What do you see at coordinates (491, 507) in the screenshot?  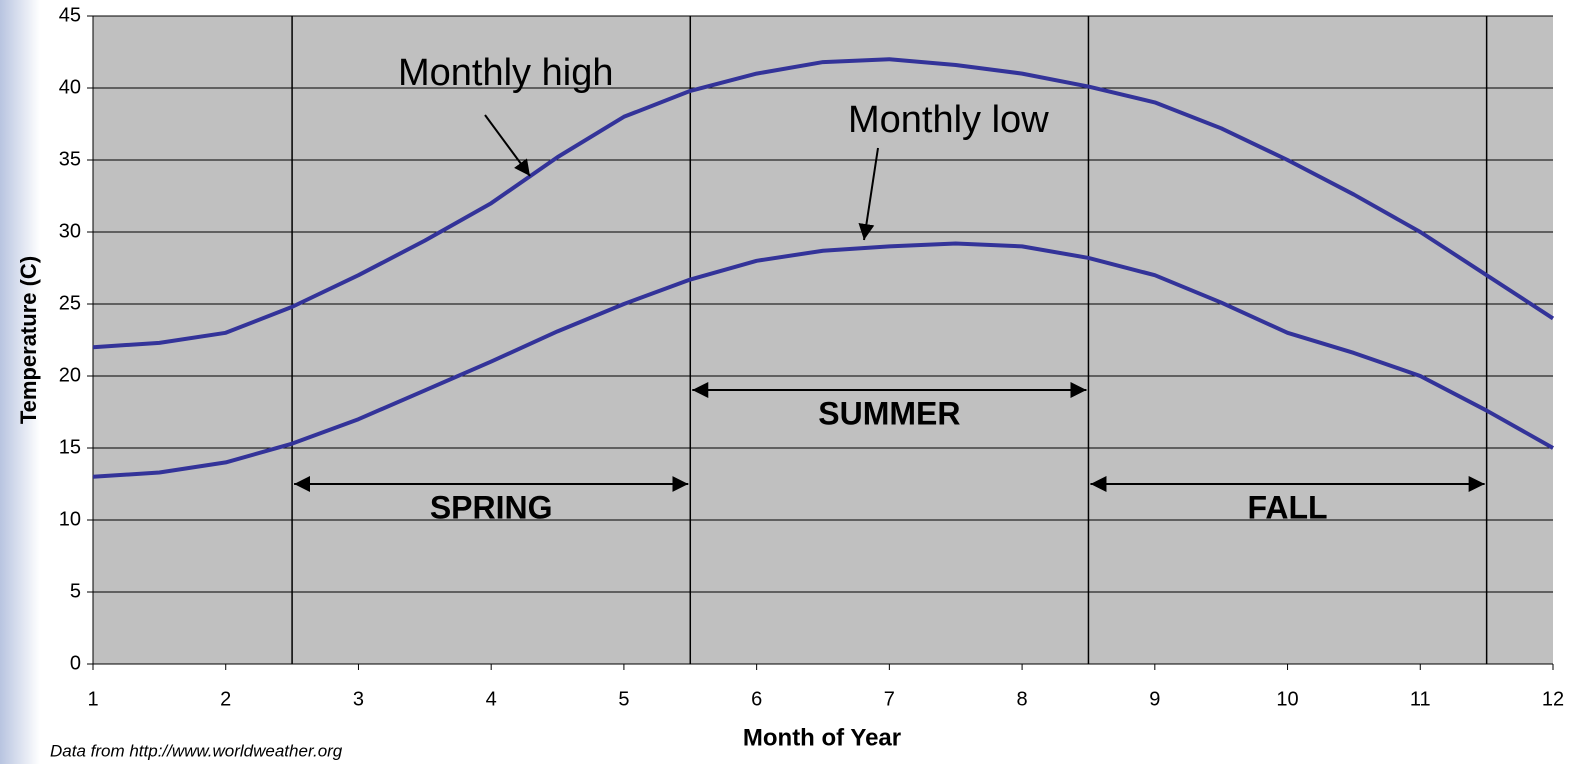 I see `season-label: SPRING` at bounding box center [491, 507].